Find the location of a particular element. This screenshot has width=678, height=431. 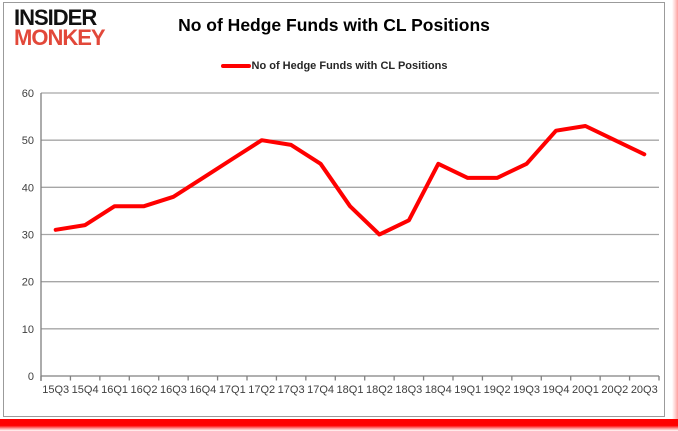

svg-text: 19Q2 is located at coordinates (497, 390).